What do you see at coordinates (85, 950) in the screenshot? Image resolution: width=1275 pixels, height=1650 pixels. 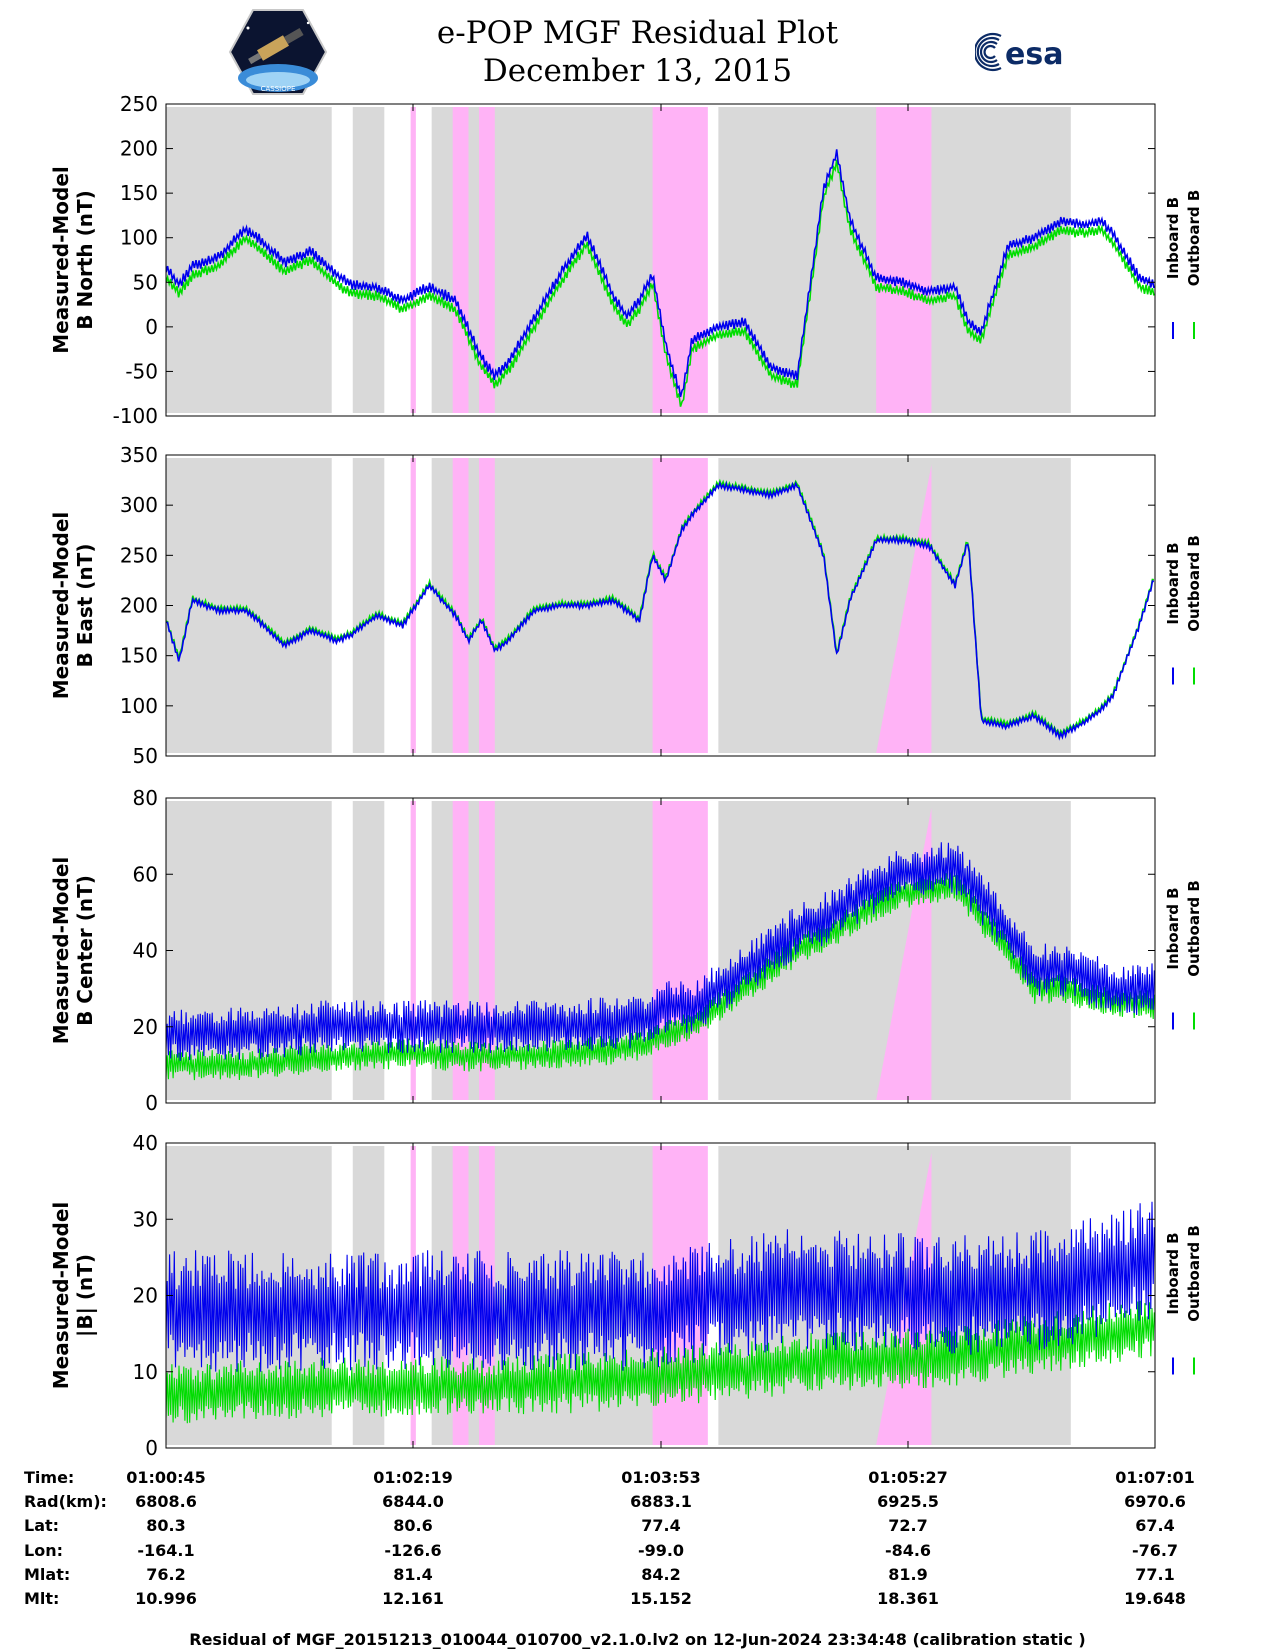 I see `y-axis-label-line: B Center (nT)` at bounding box center [85, 950].